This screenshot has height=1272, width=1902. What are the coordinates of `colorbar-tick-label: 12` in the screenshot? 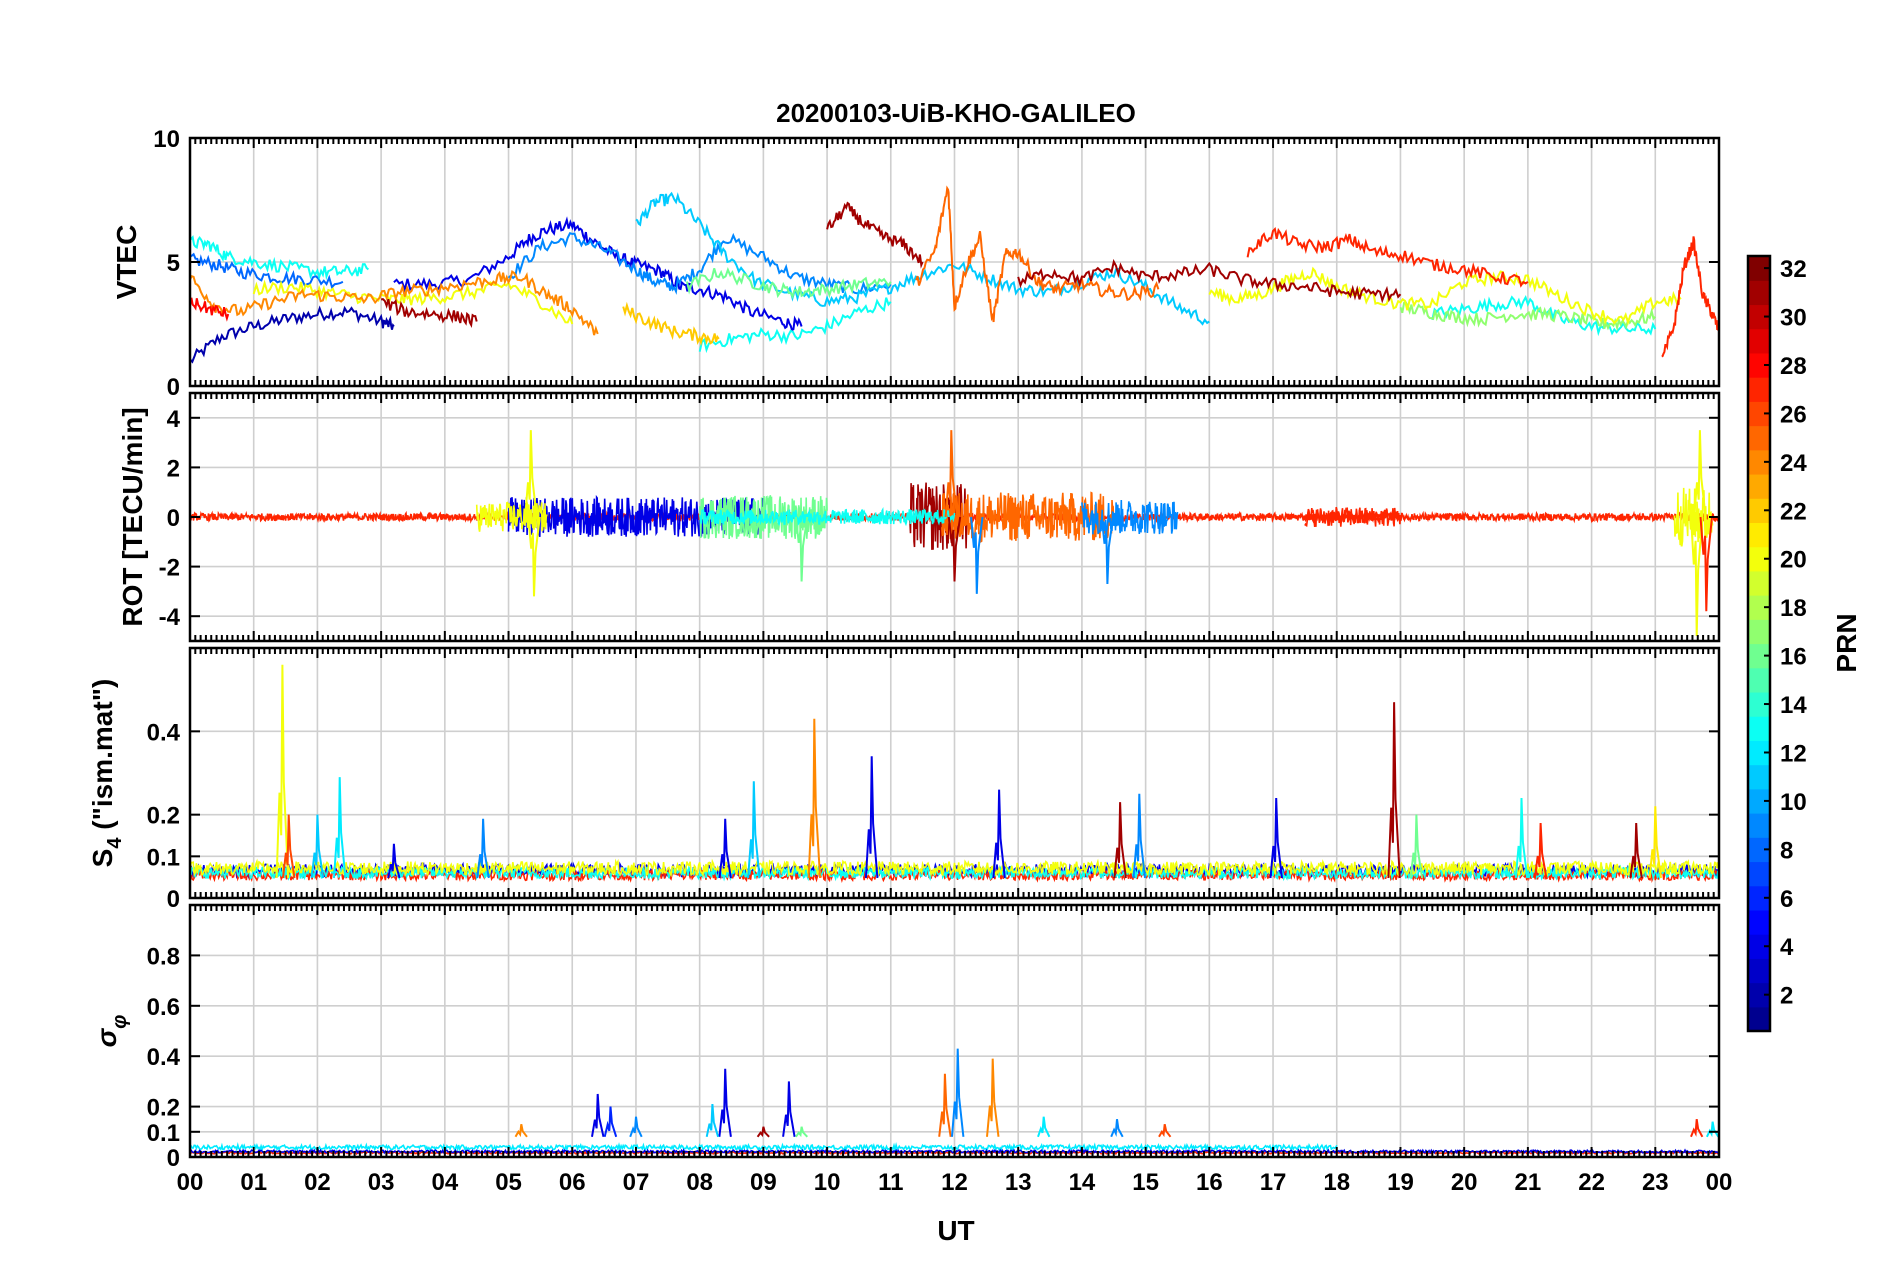 It's located at (1793, 753).